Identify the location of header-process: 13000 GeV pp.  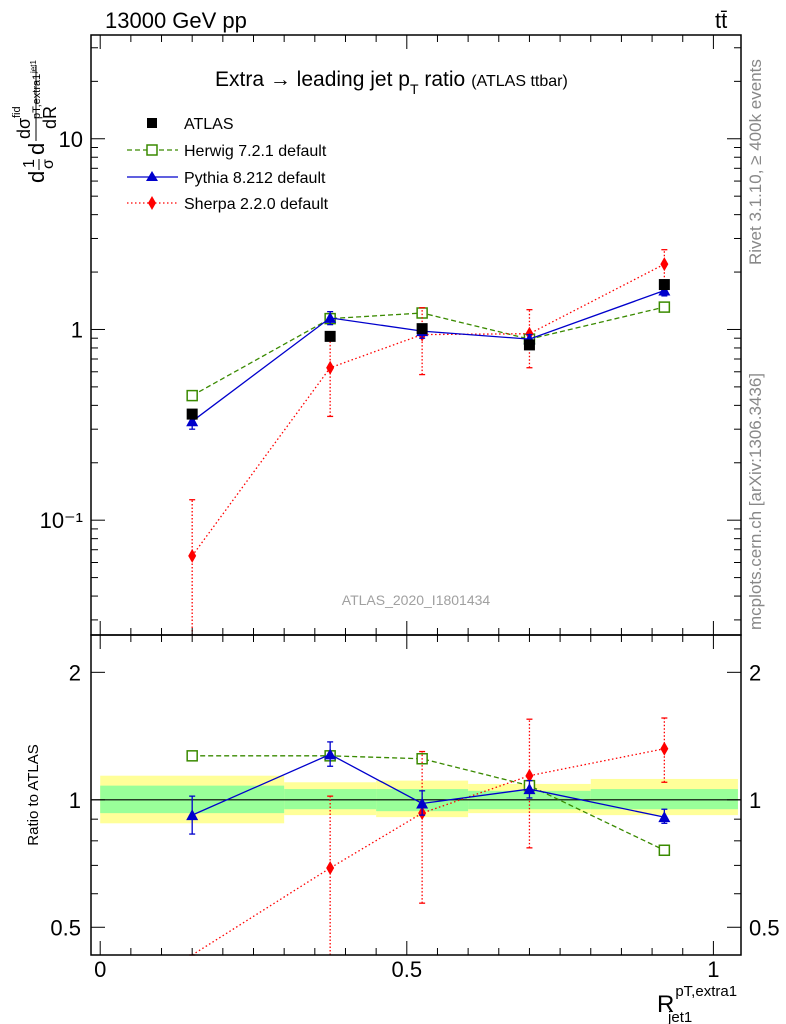
(176, 20).